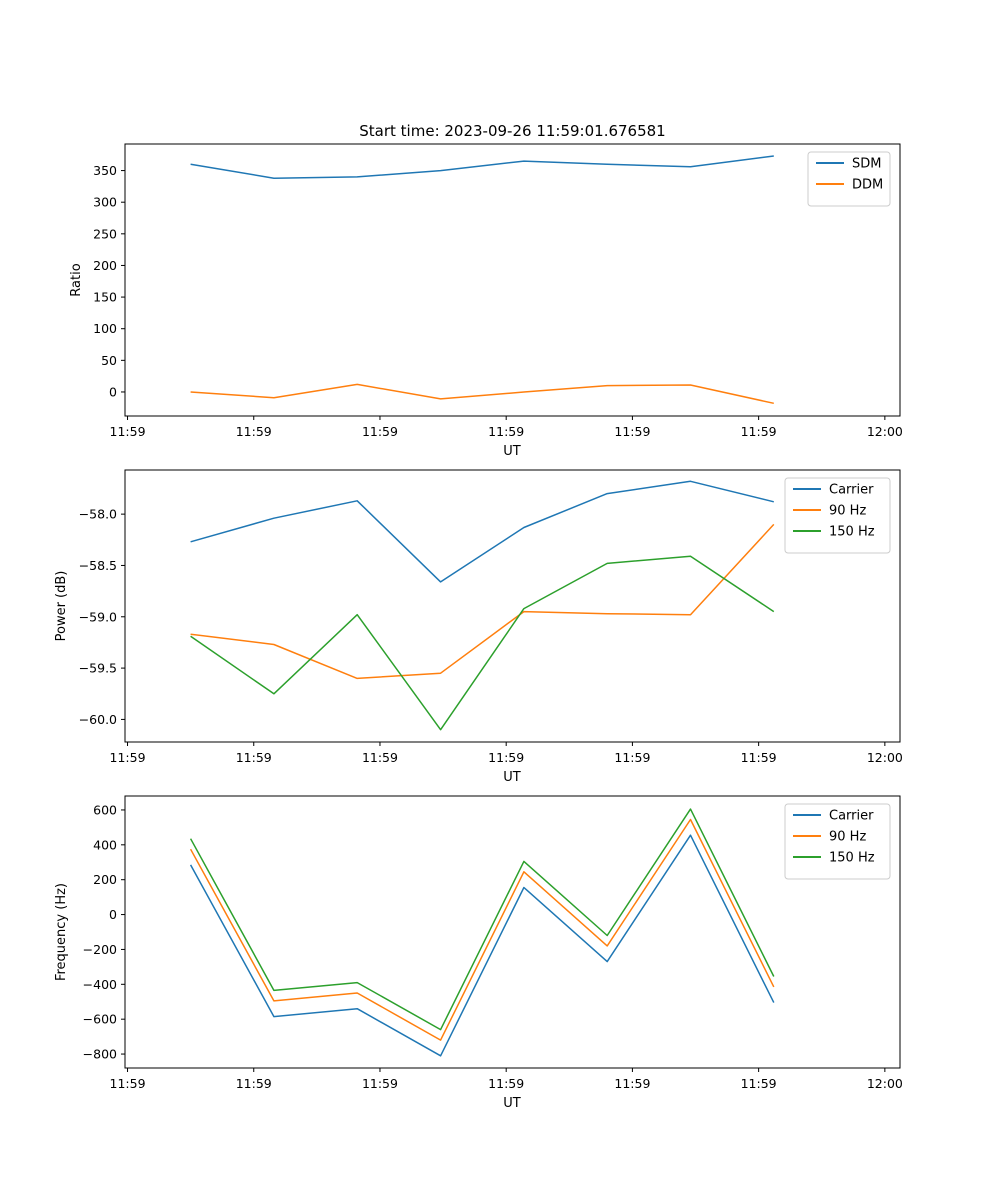 This screenshot has height=1204, width=1000. I want to click on y-tick-label: 250, so click(105, 233).